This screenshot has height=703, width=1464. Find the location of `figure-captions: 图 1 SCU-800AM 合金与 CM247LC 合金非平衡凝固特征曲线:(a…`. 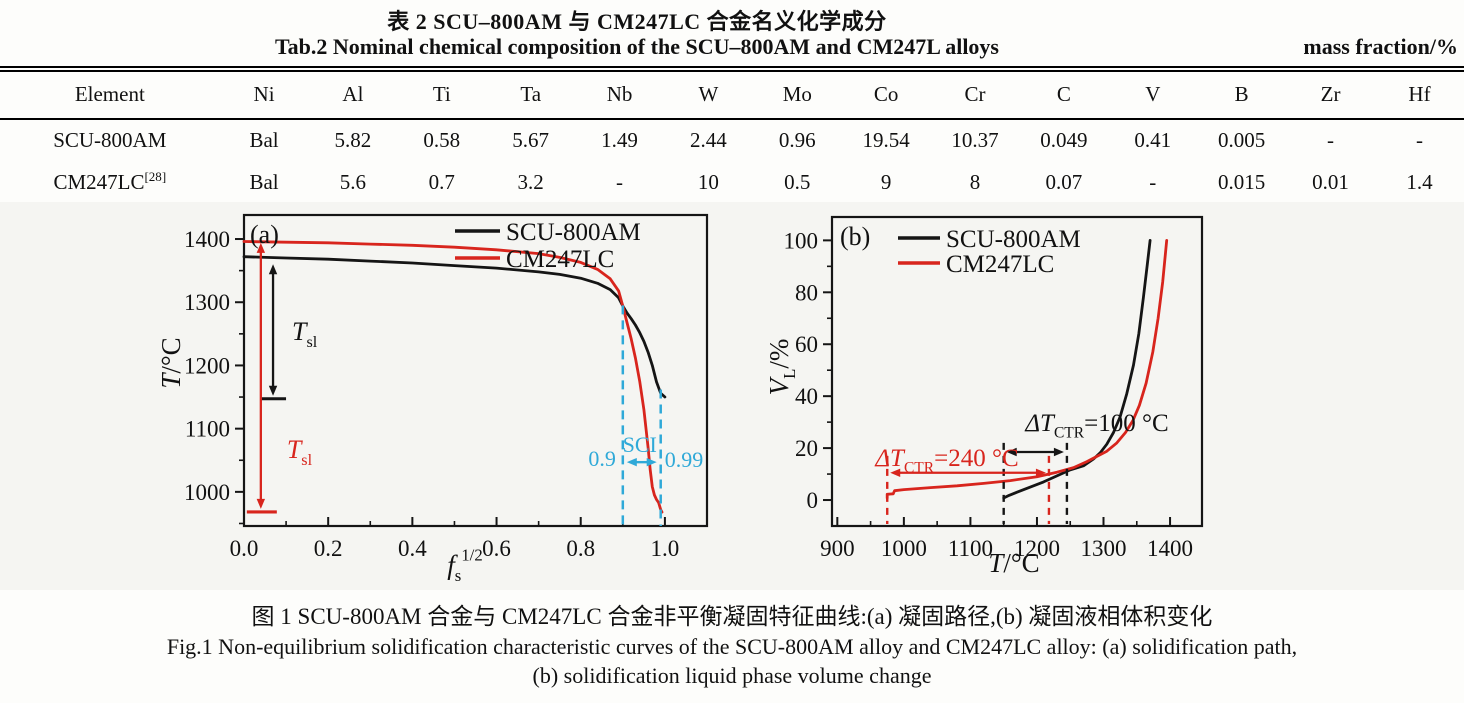

figure-captions: 图 1 SCU-800AM 合金与 CM247LC 合金非平衡凝固特征曲线:(a… is located at coordinates (732, 645).